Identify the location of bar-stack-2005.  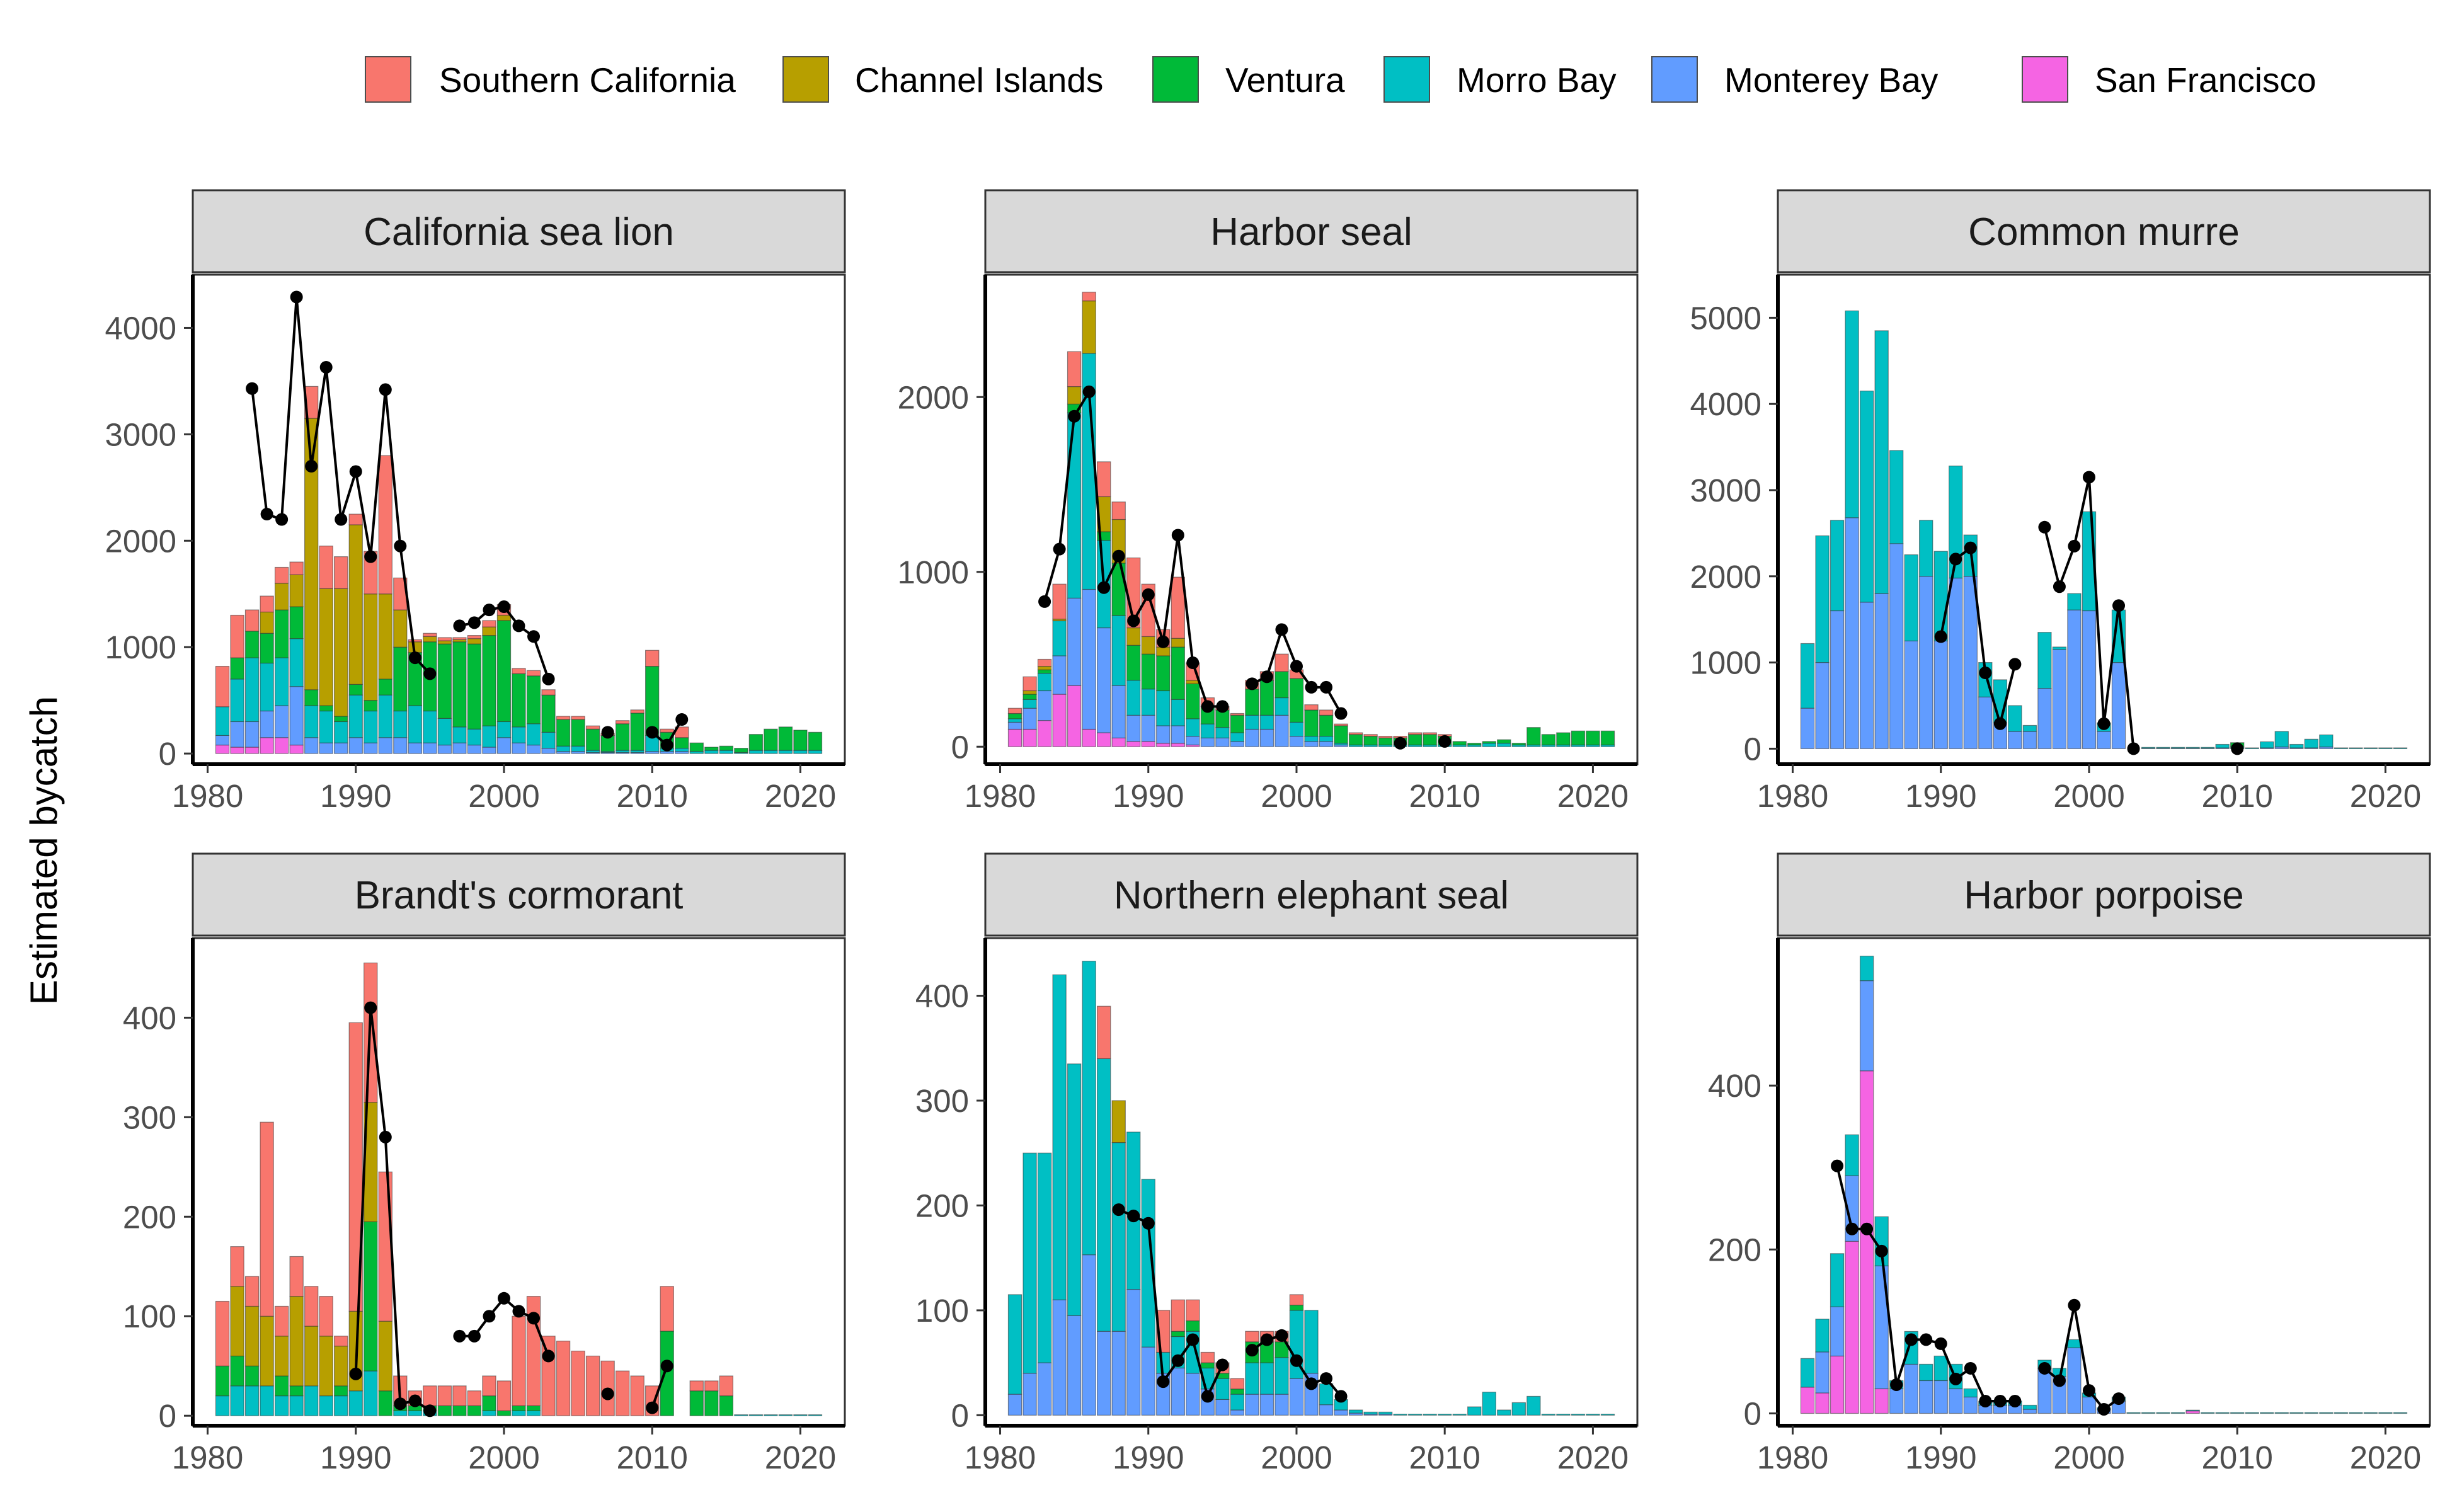
(1370, 1413).